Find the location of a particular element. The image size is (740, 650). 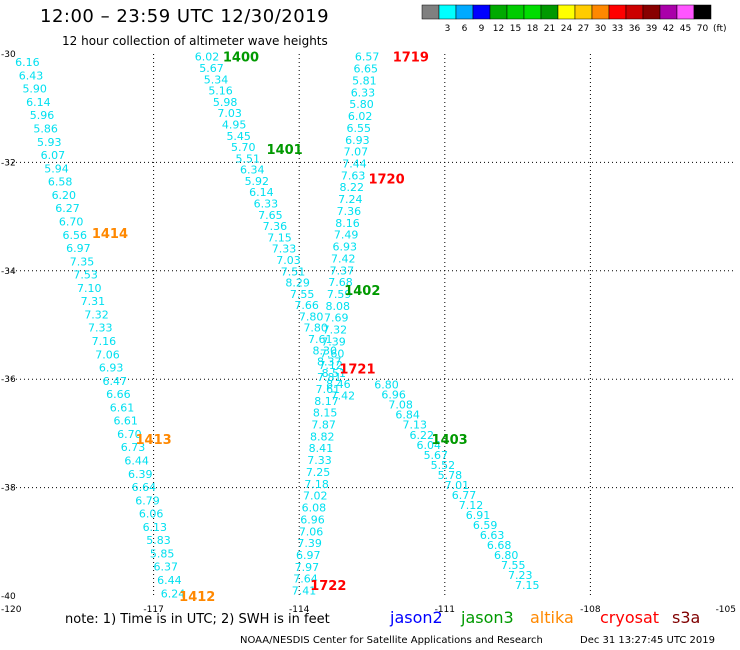

chart-title: 12:00 – 23:59 UTC 12/30/2019 is located at coordinates (185, 16).